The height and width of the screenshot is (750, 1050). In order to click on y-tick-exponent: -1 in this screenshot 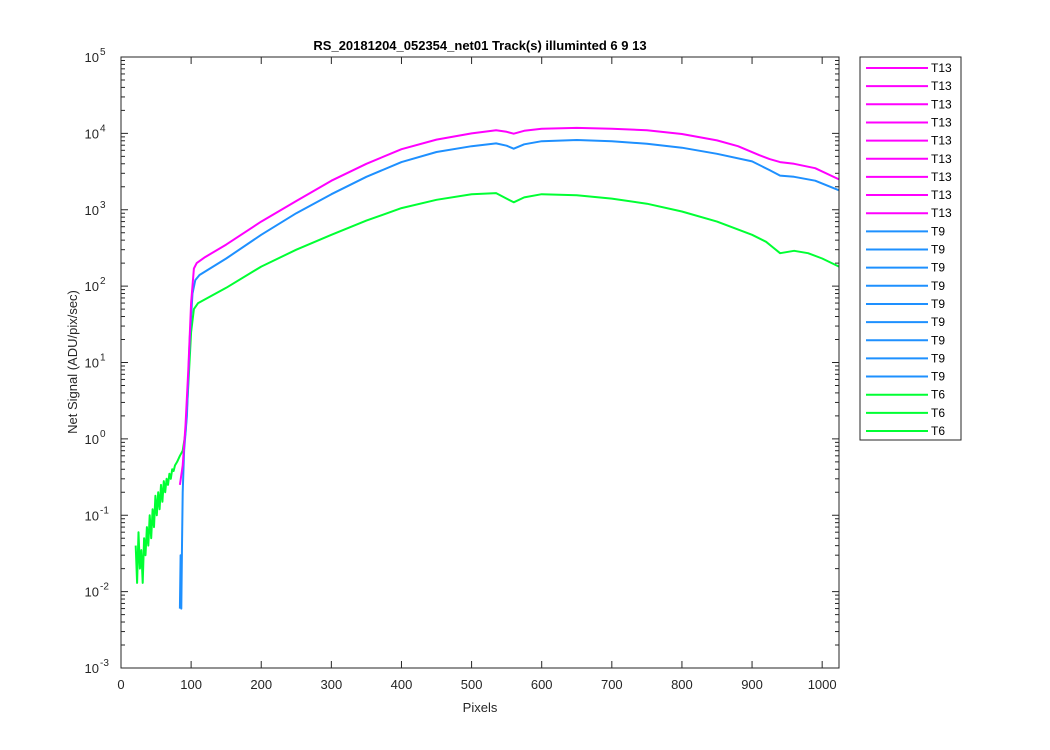, I will do `click(104, 510)`.